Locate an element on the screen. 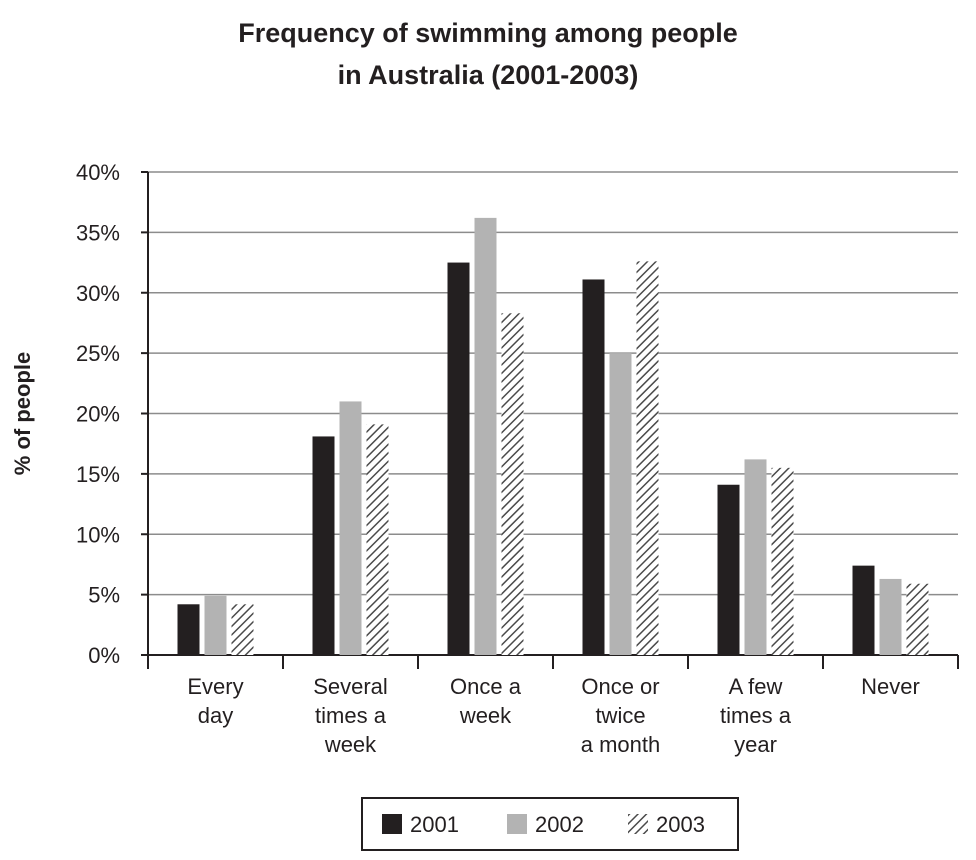  y-tick-label: 40% is located at coordinates (98, 172).